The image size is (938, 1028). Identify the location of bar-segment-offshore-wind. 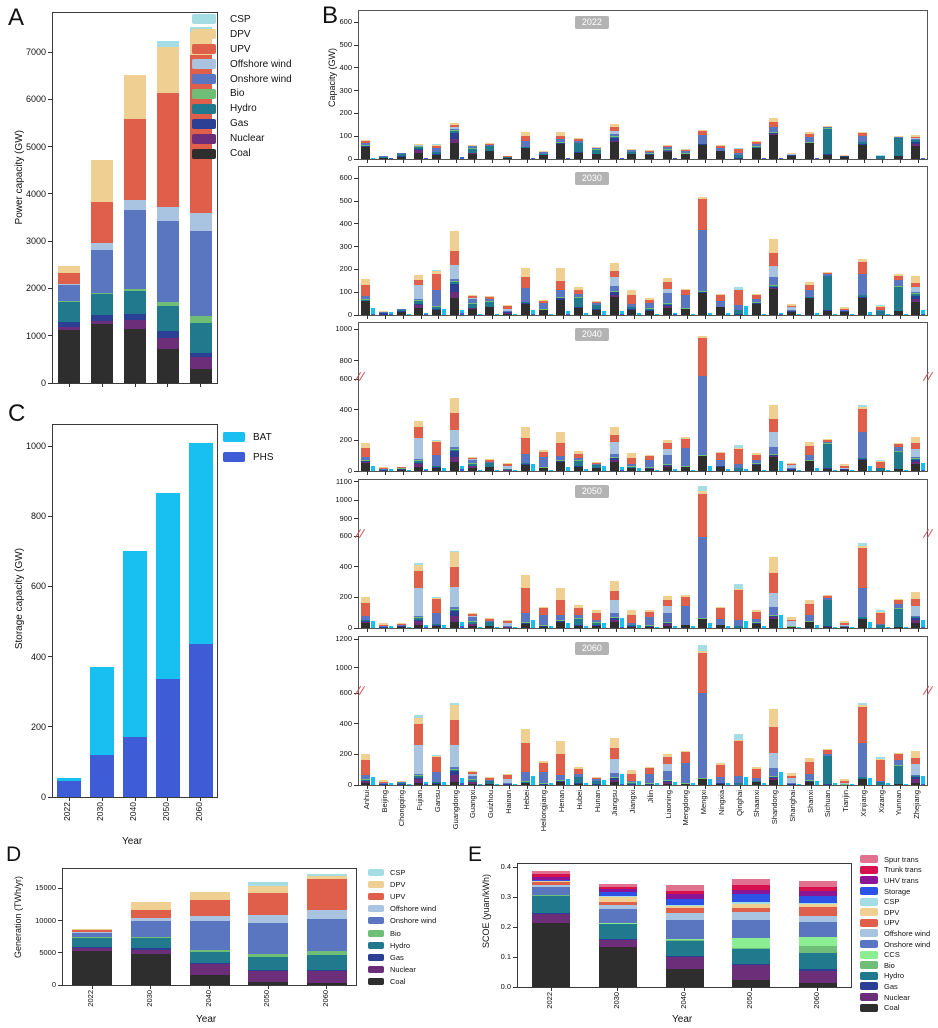
(751, 916).